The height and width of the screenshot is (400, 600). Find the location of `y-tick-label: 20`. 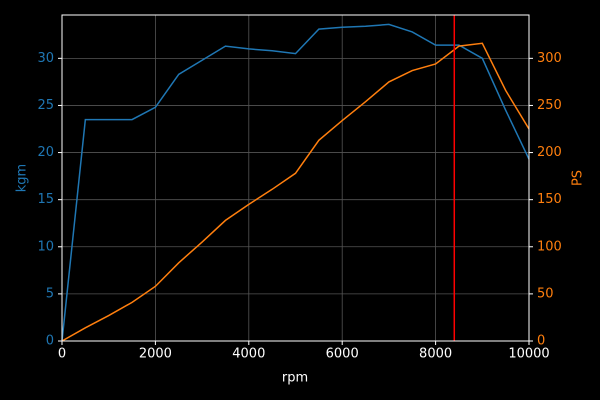

y-tick-label: 20 is located at coordinates (45, 152).